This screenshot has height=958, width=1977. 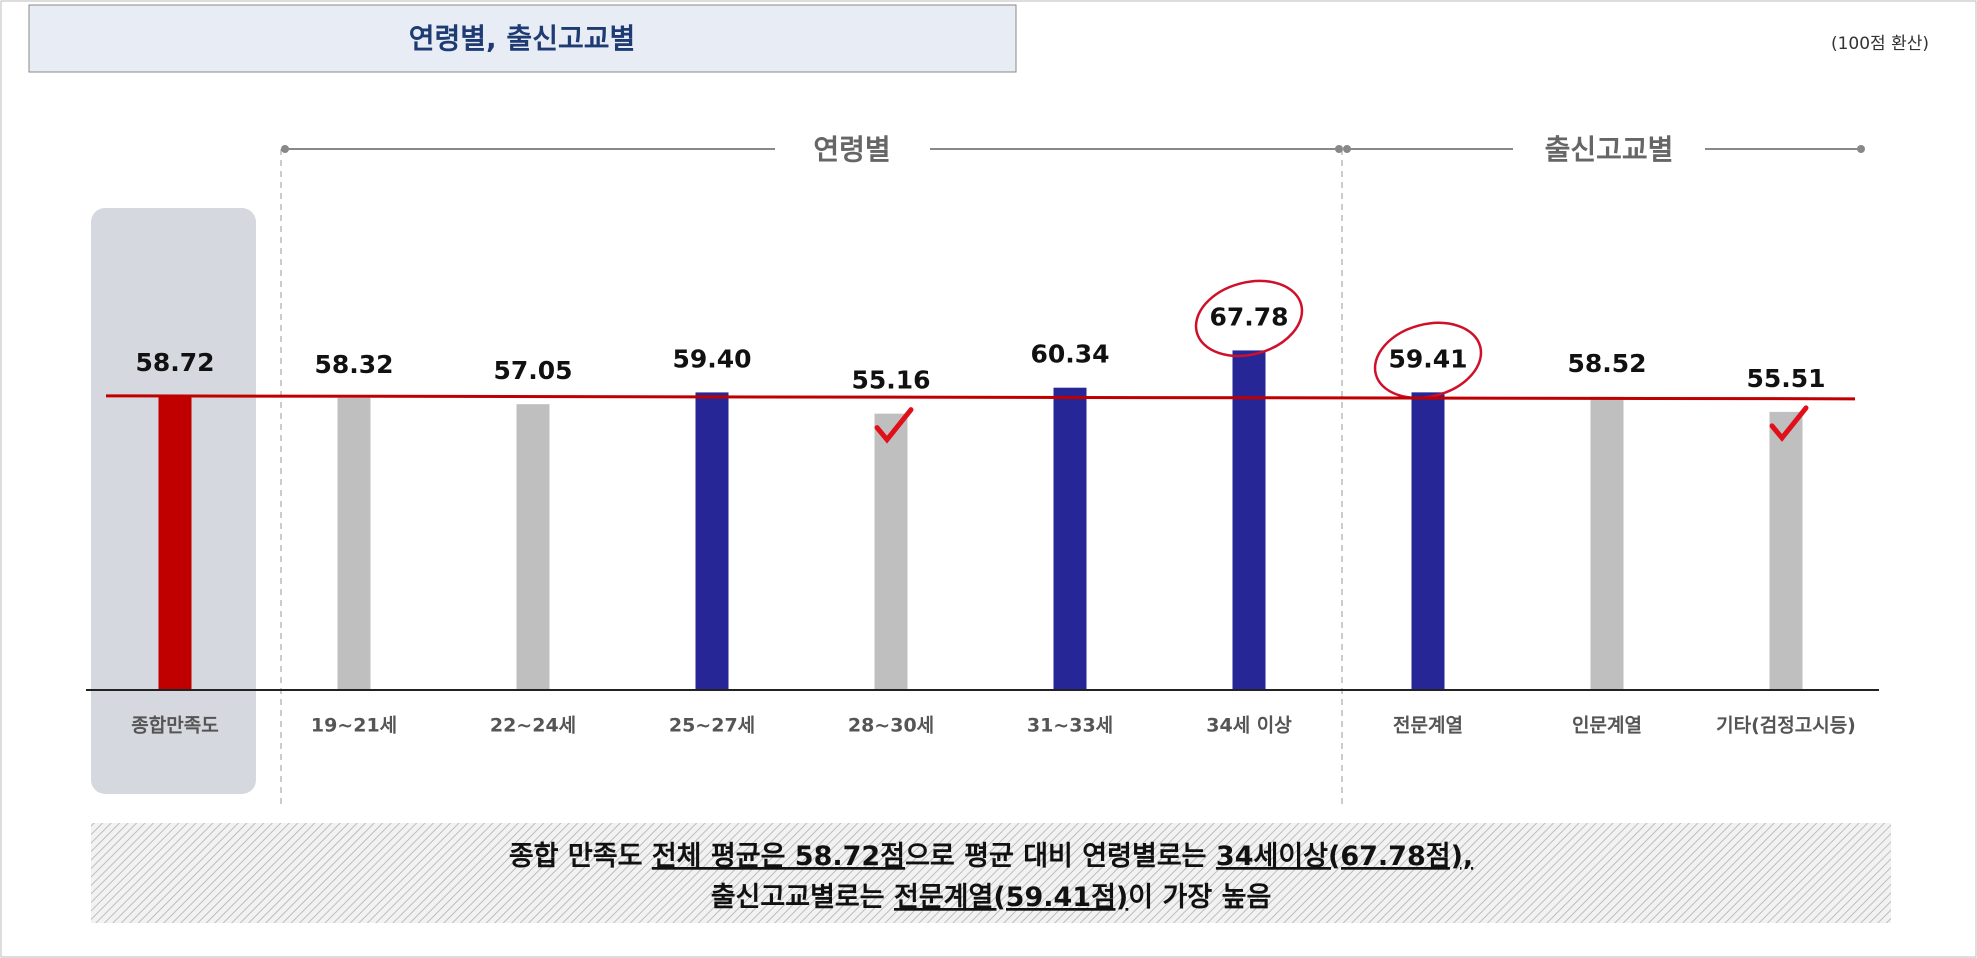 I want to click on title-box, so click(x=522, y=38).